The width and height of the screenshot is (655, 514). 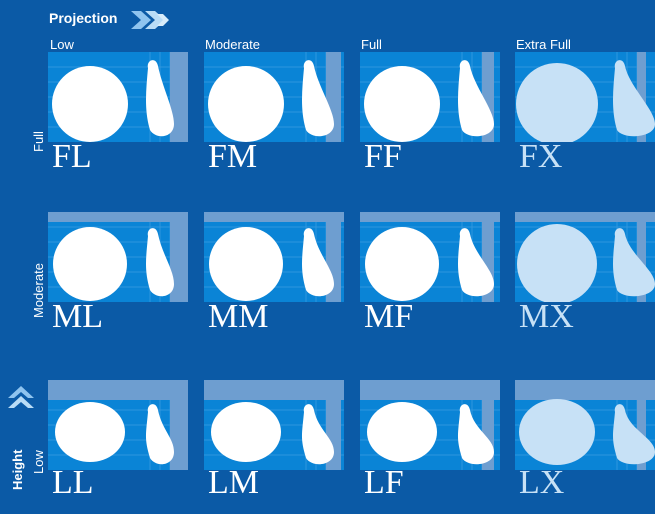 I want to click on implant-shape-mf, so click(x=430, y=257).